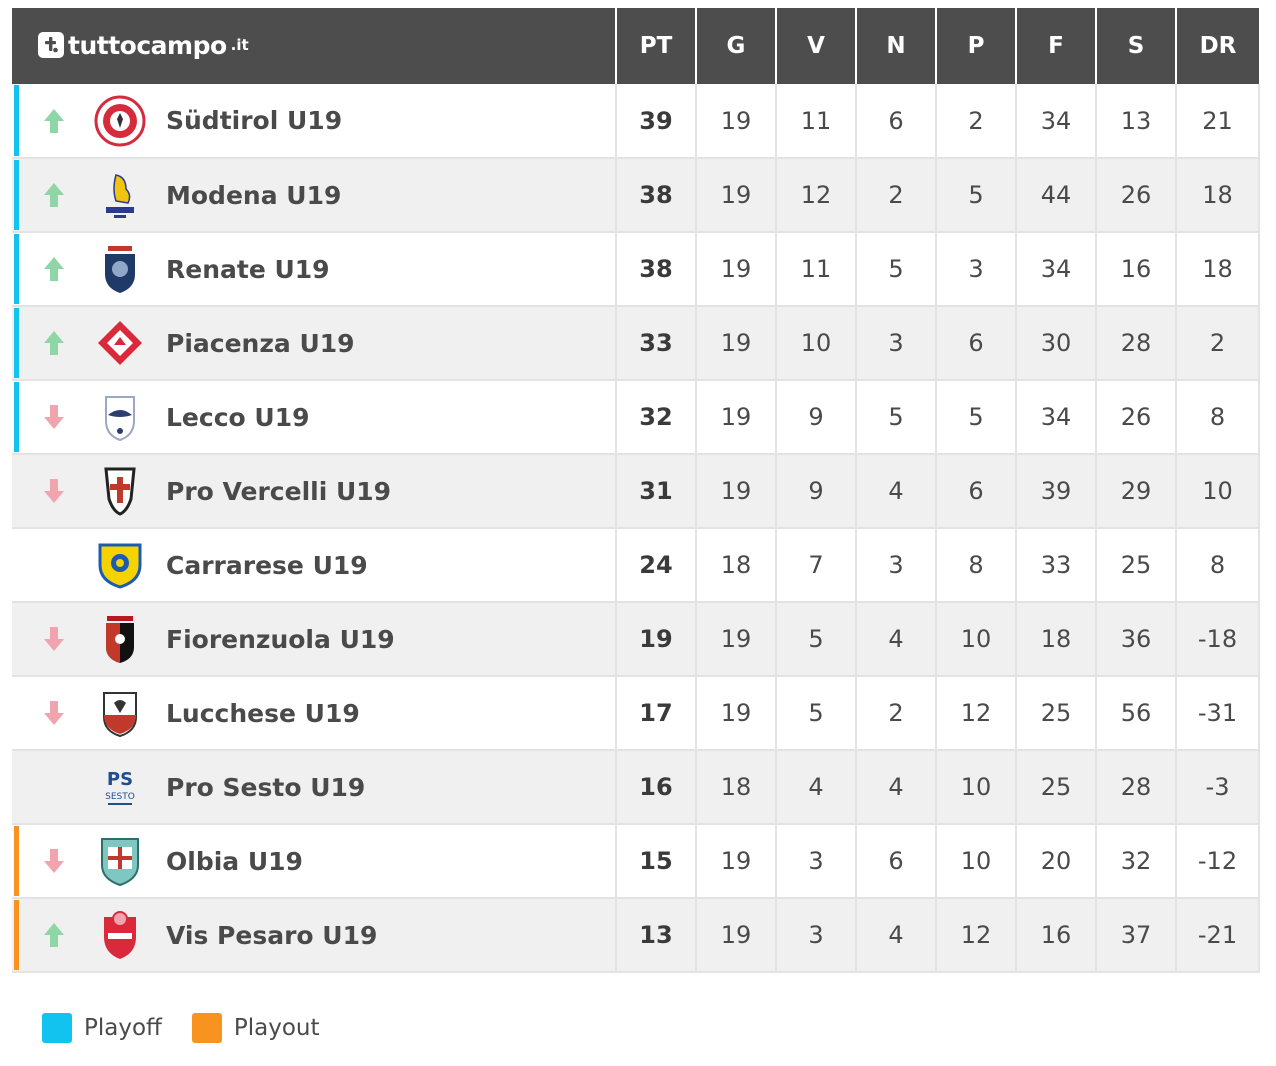 Image resolution: width=1276 pixels, height=1066 pixels. What do you see at coordinates (976, 121) in the screenshot?
I see `stat-p: 2` at bounding box center [976, 121].